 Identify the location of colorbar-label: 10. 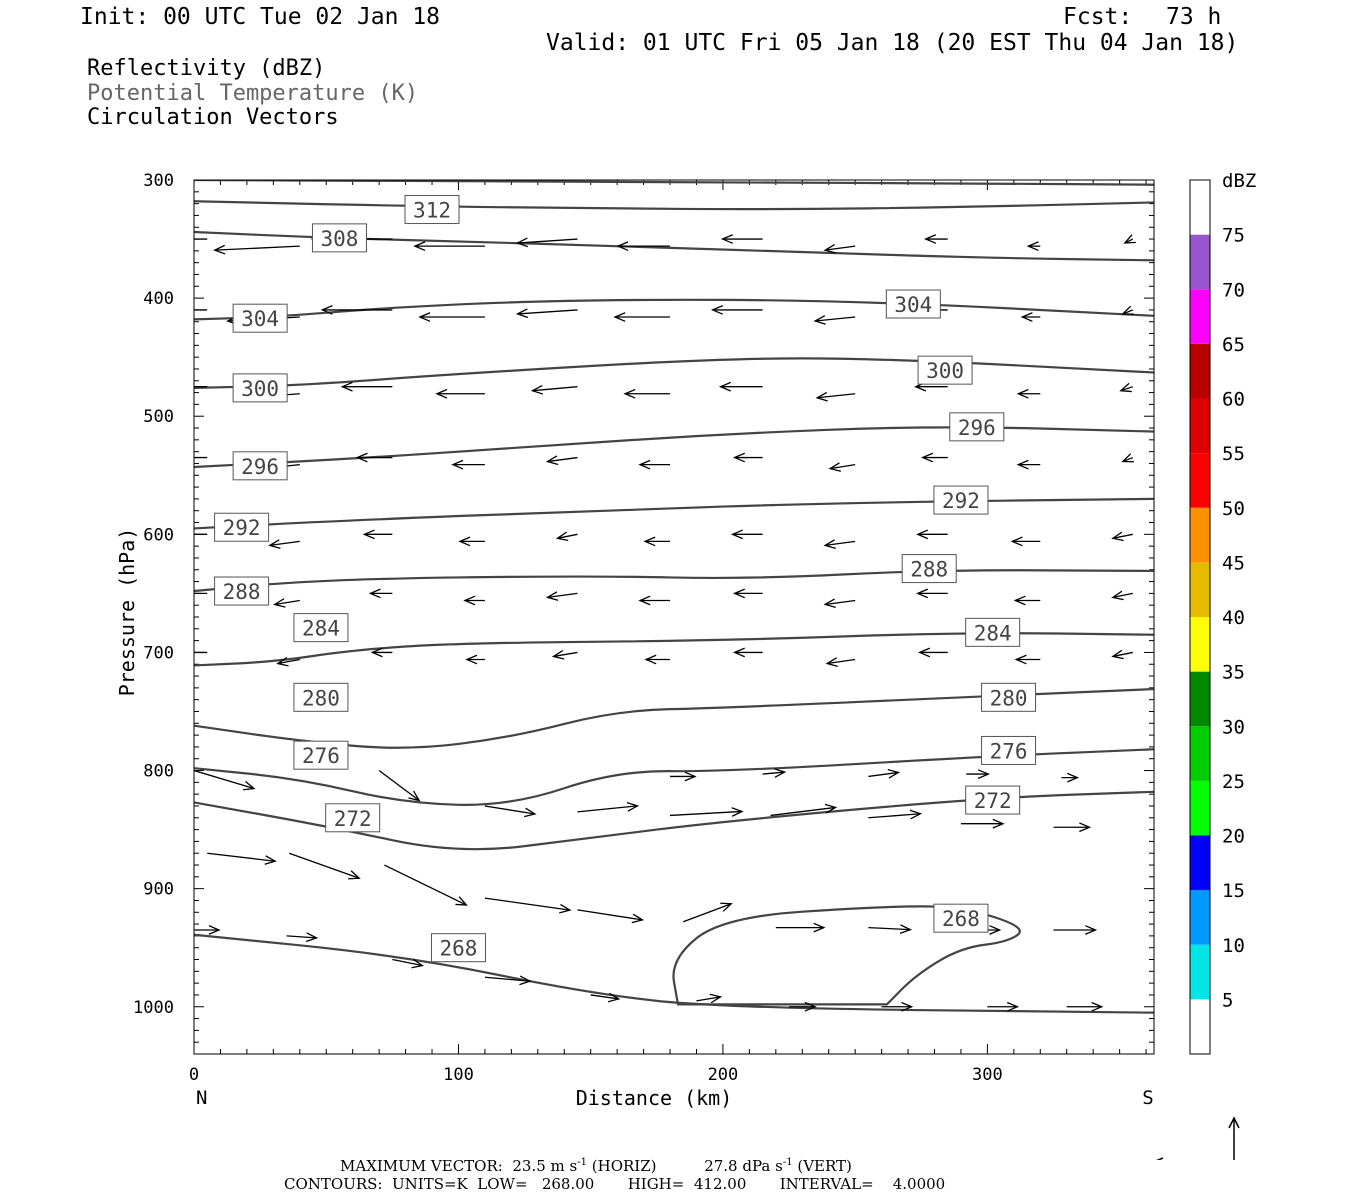
(1233, 946).